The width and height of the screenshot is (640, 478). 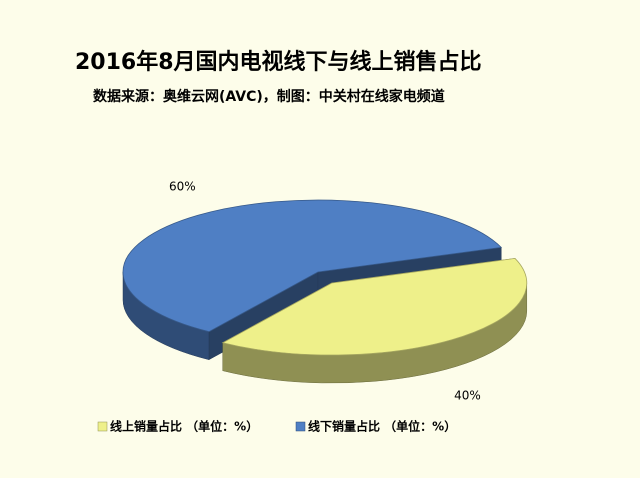 I want to click on legend-label: 线上销量占比 （单位：%）, so click(x=184, y=426).